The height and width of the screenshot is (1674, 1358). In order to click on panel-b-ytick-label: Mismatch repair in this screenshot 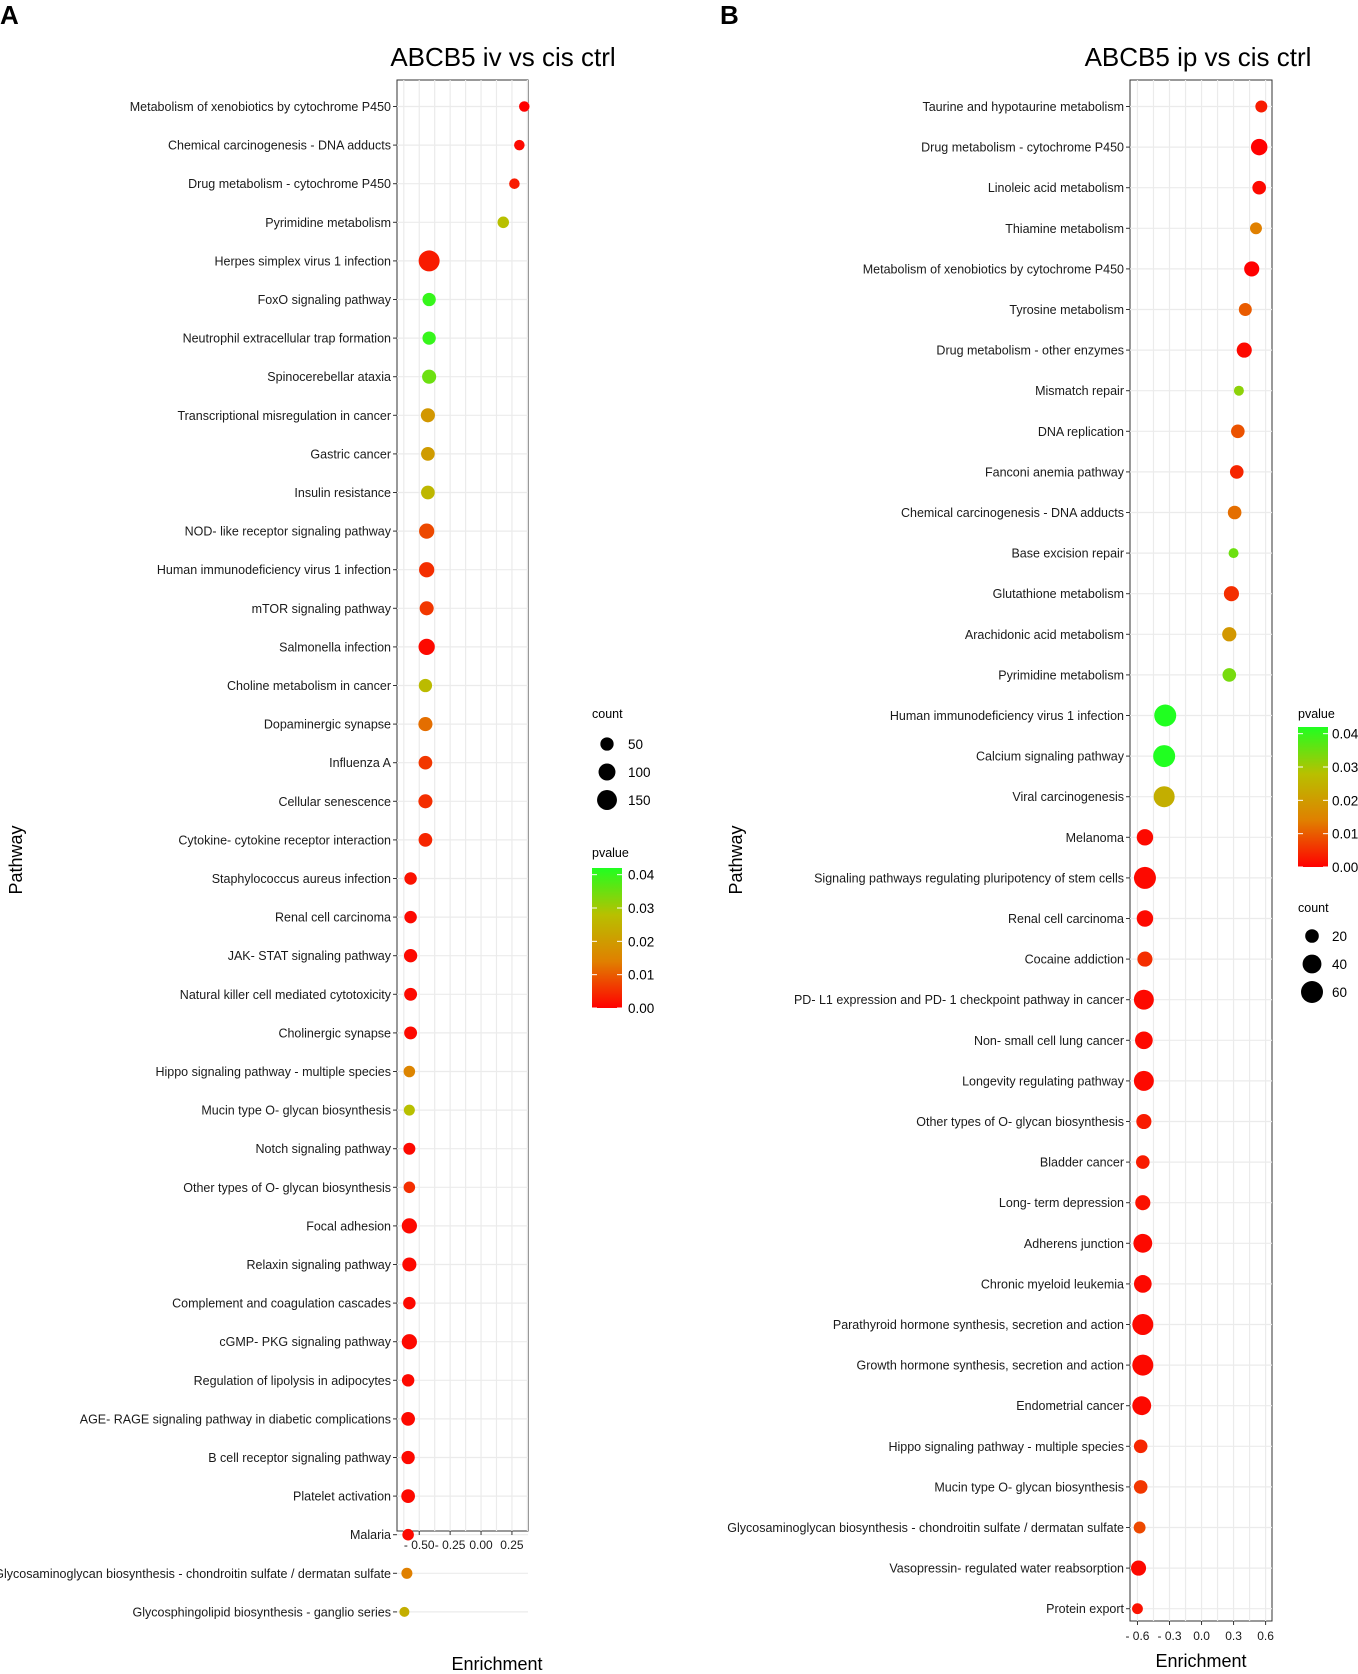, I will do `click(1079, 391)`.